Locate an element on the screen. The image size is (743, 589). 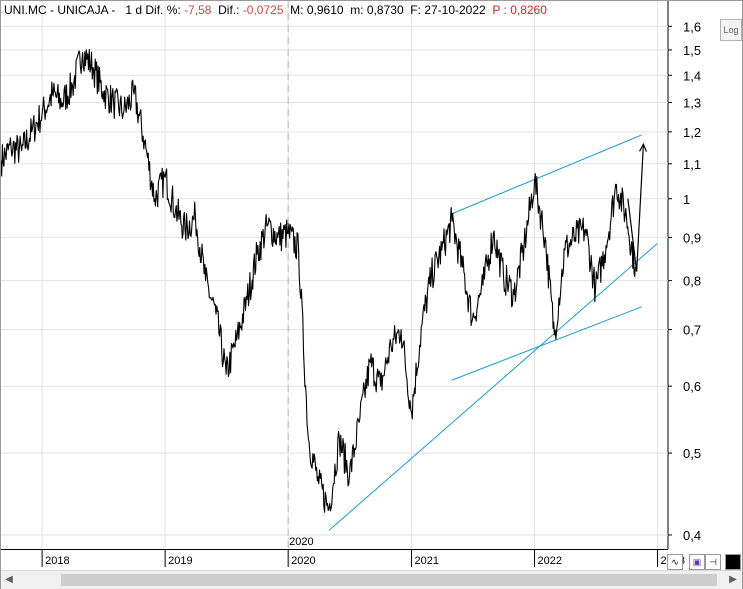
pin-icon: ⊣ is located at coordinates (713, 562).